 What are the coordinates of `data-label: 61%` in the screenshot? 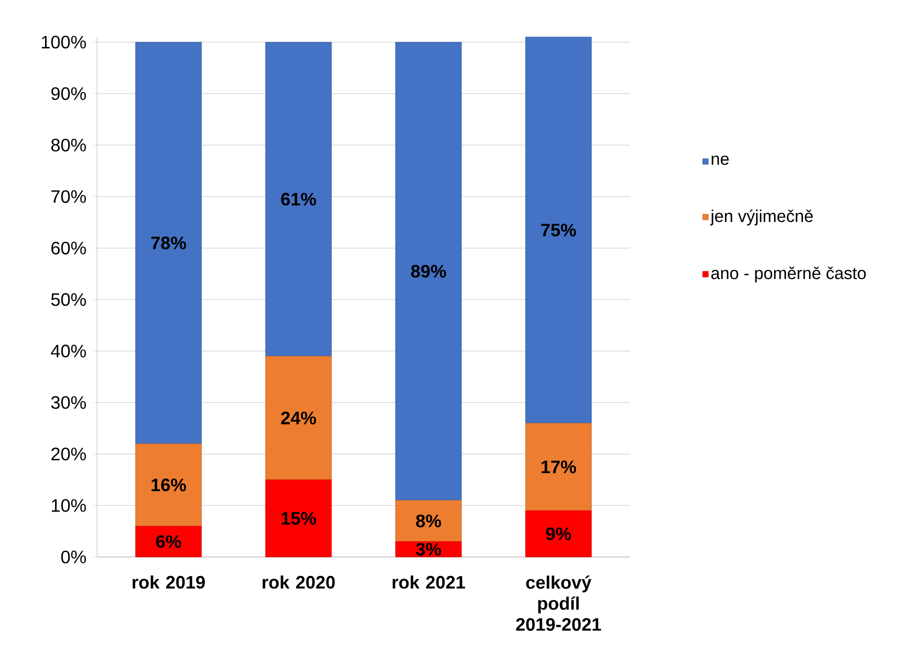 It's located at (298, 199).